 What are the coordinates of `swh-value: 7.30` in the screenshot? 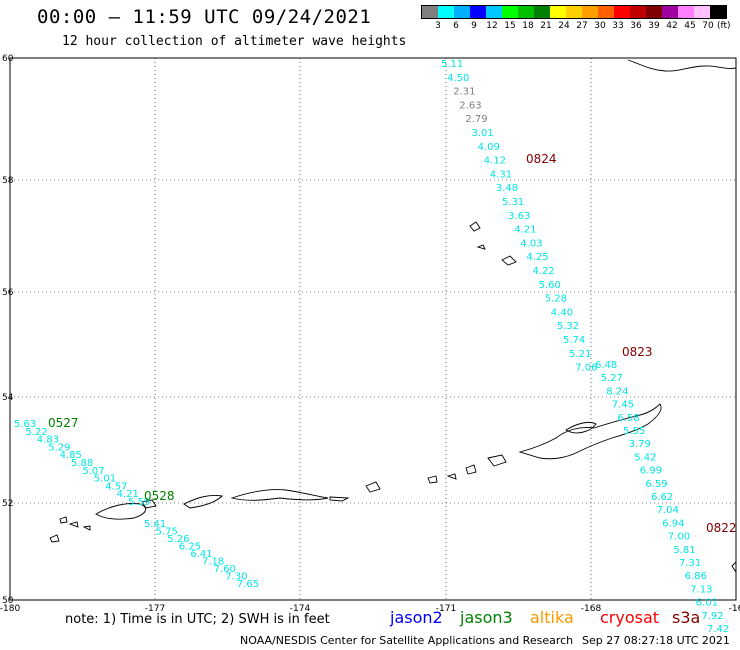 It's located at (236, 577).